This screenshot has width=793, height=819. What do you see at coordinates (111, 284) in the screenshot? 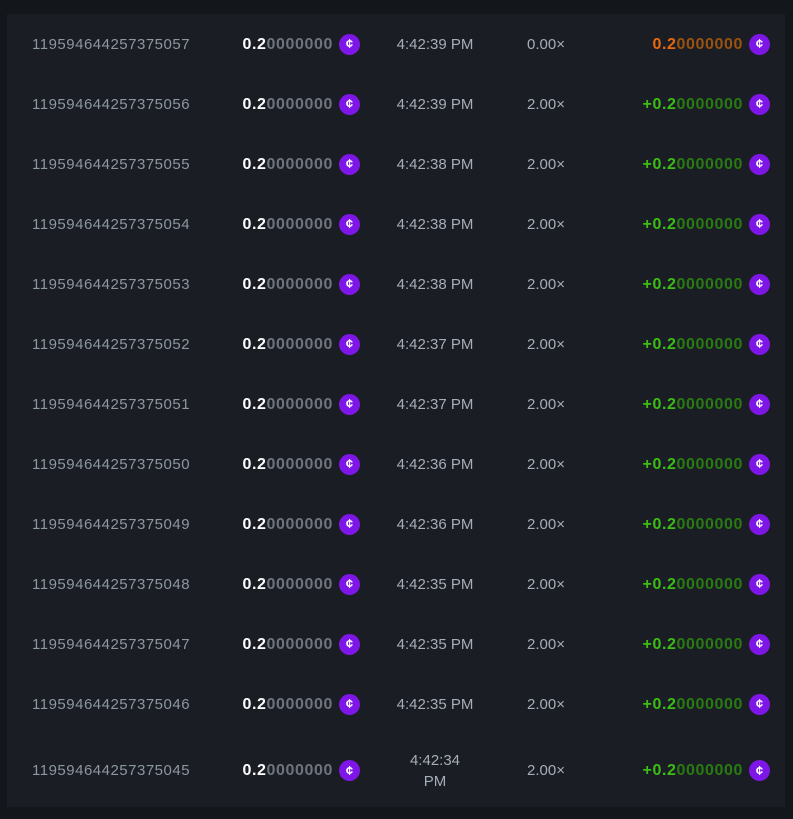
I see `bet-id: 119594644257375053` at bounding box center [111, 284].